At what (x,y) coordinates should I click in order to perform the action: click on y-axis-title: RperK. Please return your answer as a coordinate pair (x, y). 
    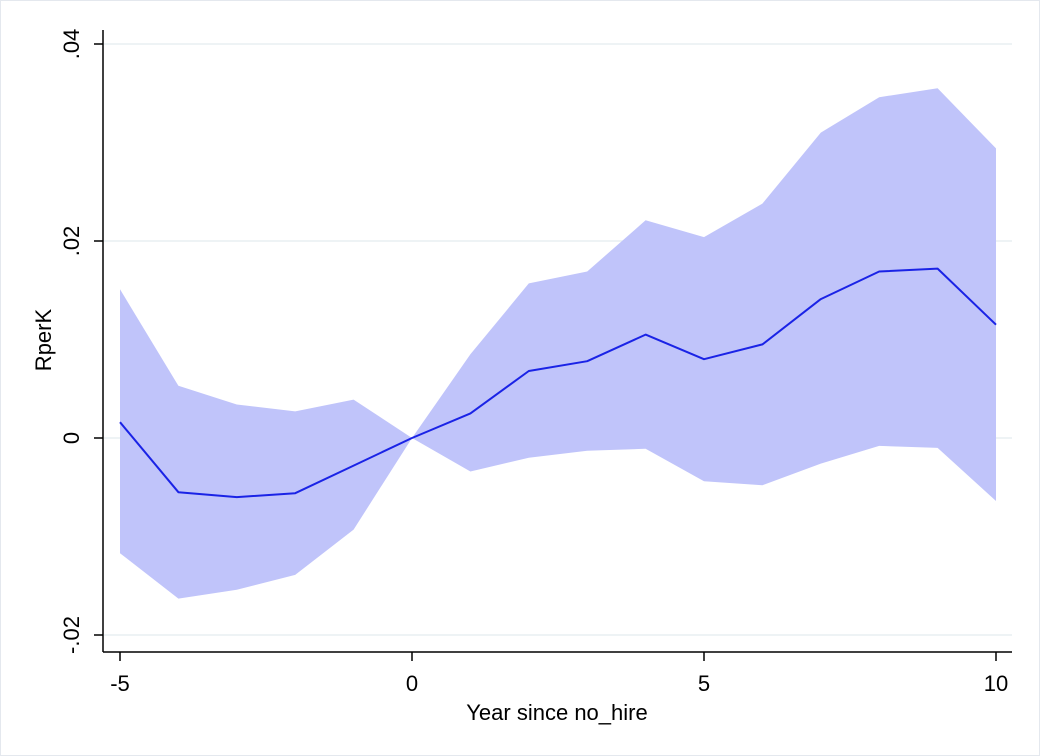
    Looking at the image, I should click on (43, 339).